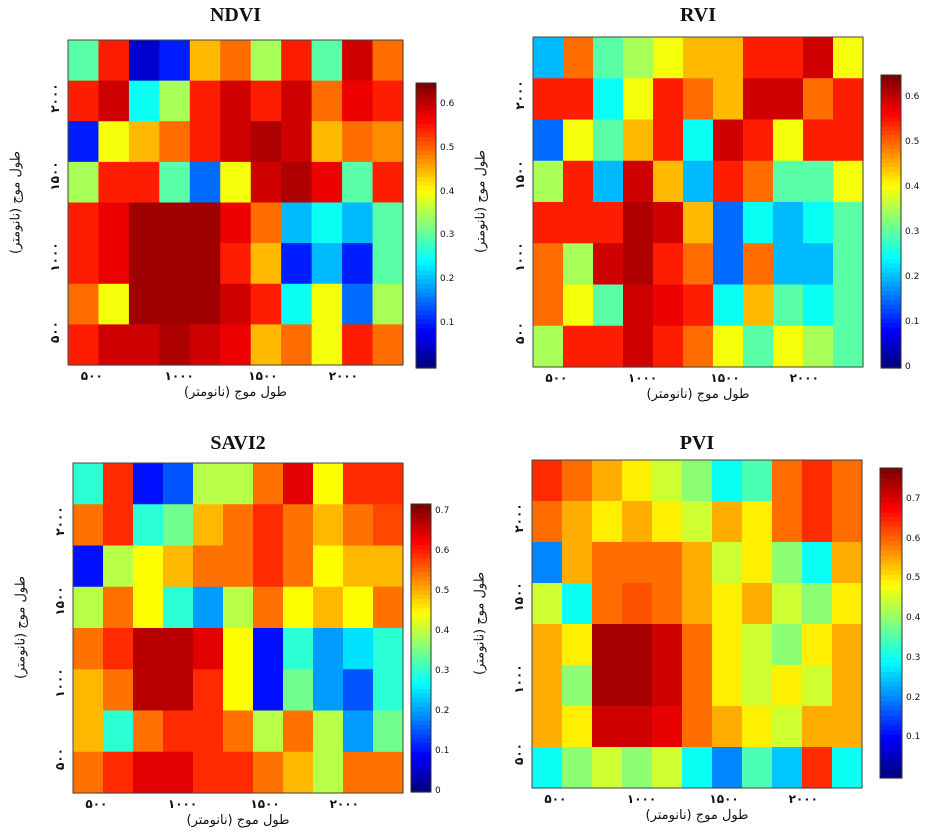 Image resolution: width=925 pixels, height=838 pixels. What do you see at coordinates (913, 697) in the screenshot?
I see `colorbar-tick-label: 0.2` at bounding box center [913, 697].